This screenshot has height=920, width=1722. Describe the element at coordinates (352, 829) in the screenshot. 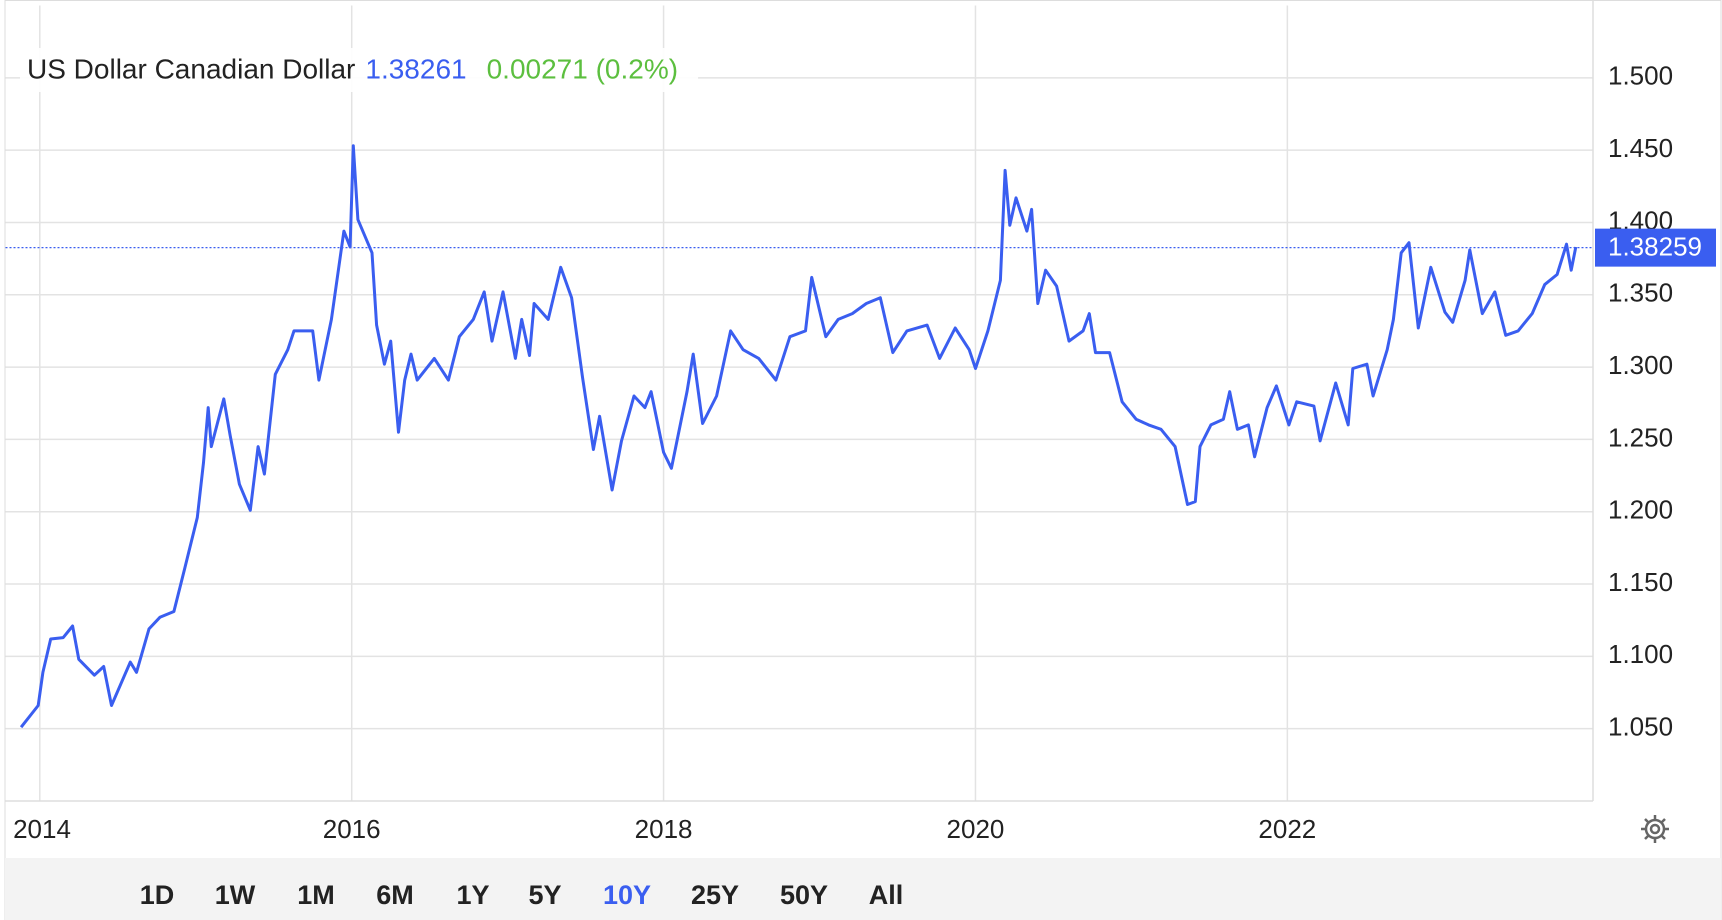

I see `x-tick-label: 2016` at that location.